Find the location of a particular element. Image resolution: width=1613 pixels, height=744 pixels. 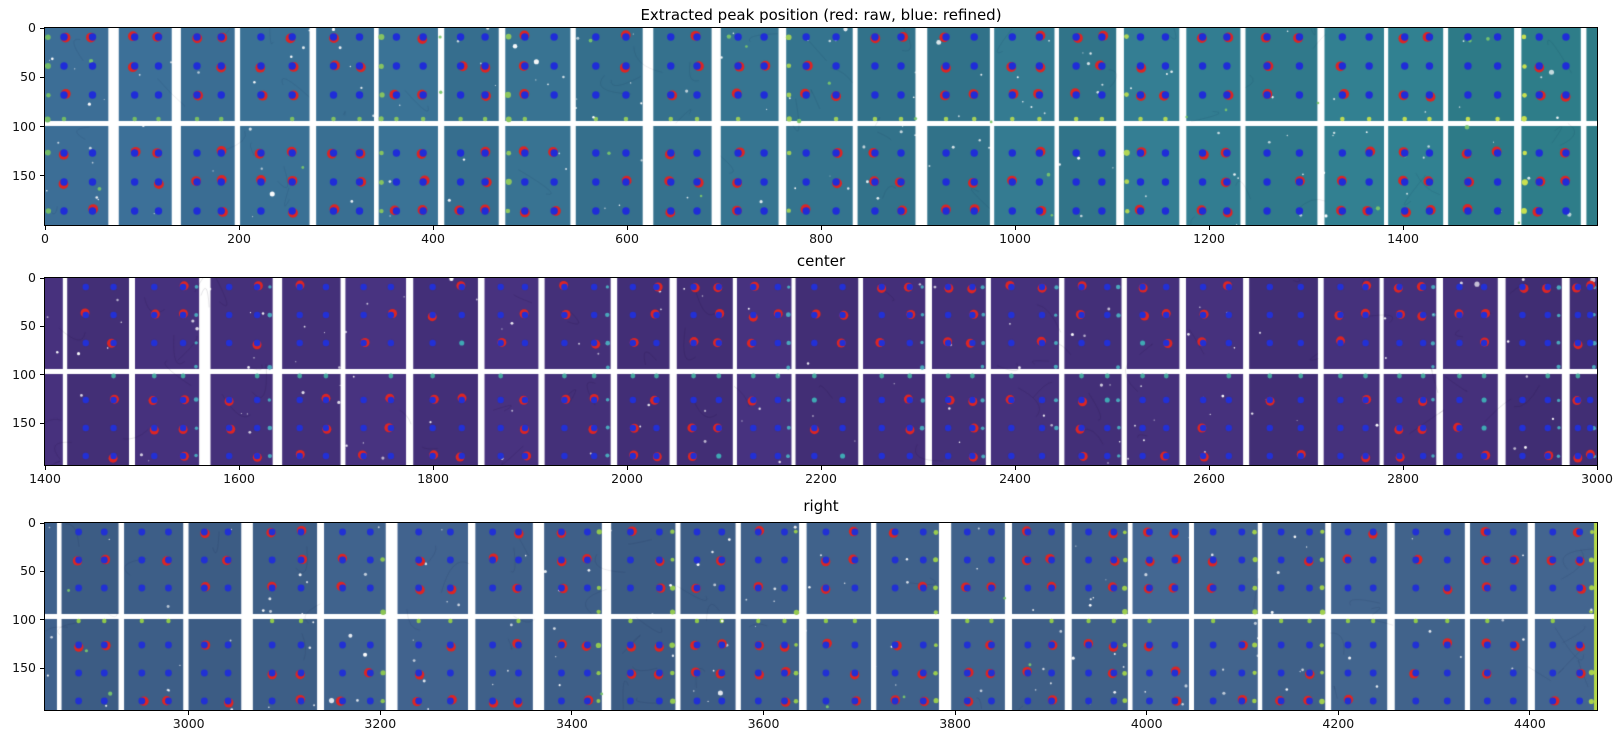

x-tick-label: 400 is located at coordinates (433, 238).